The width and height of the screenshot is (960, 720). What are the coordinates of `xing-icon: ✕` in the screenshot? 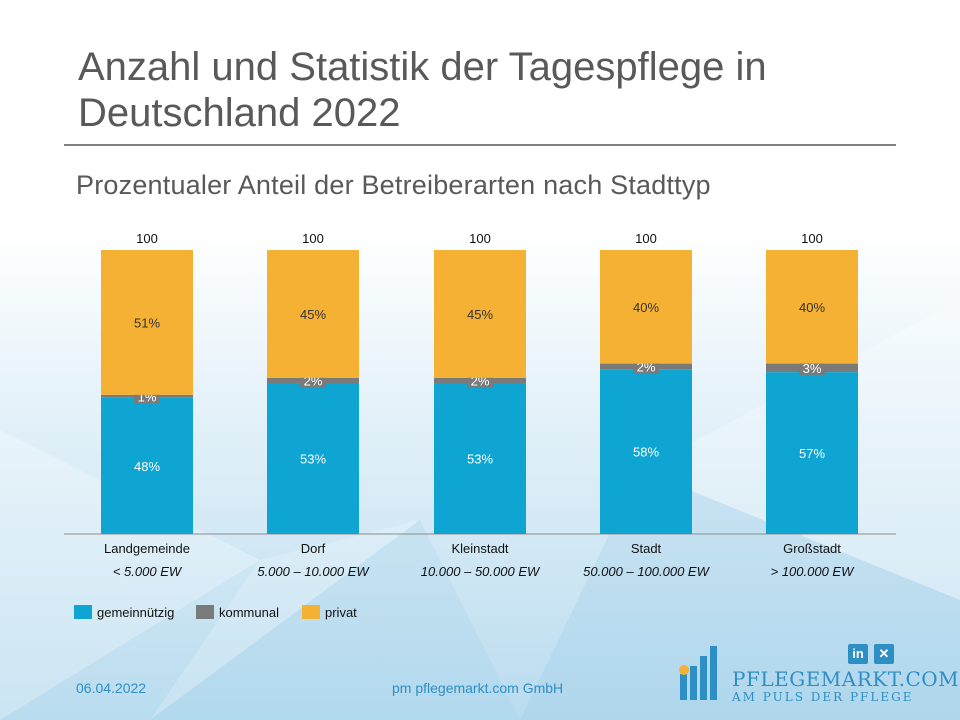 It's located at (884, 654).